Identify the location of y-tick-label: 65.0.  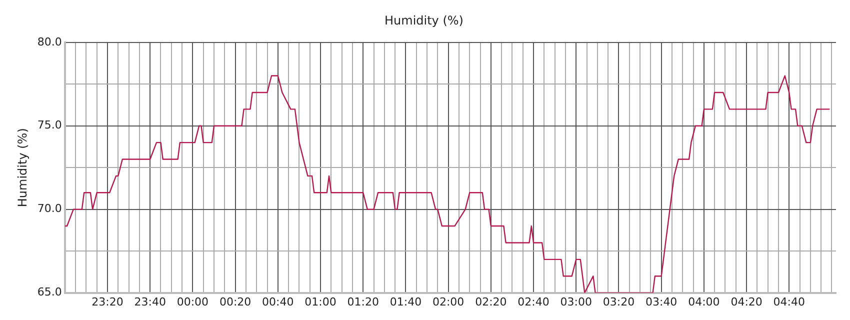
(49, 292).